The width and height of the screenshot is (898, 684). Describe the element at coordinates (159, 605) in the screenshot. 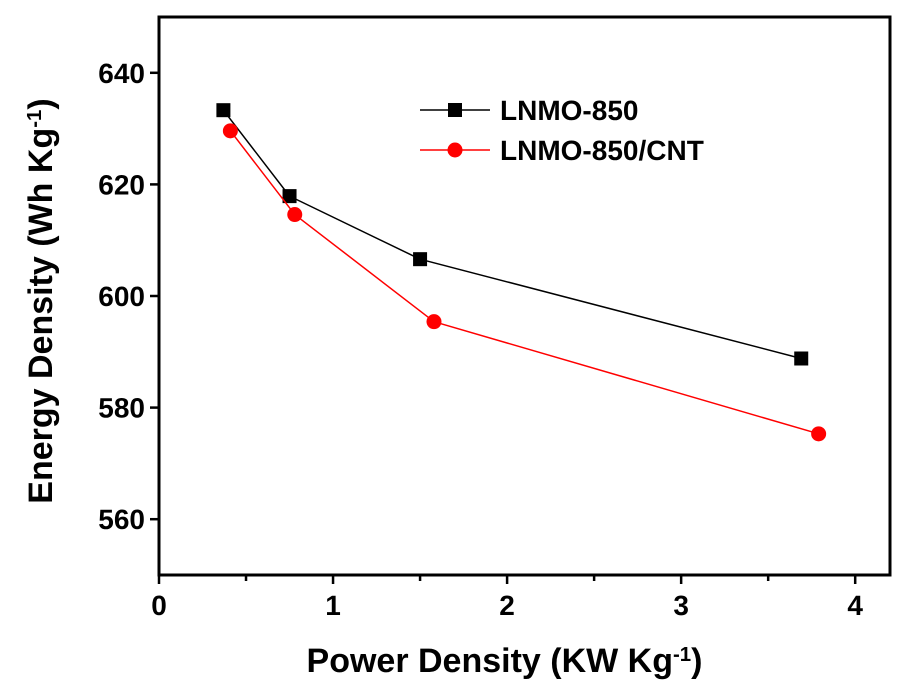

I see `x-tick-label: 0` at that location.